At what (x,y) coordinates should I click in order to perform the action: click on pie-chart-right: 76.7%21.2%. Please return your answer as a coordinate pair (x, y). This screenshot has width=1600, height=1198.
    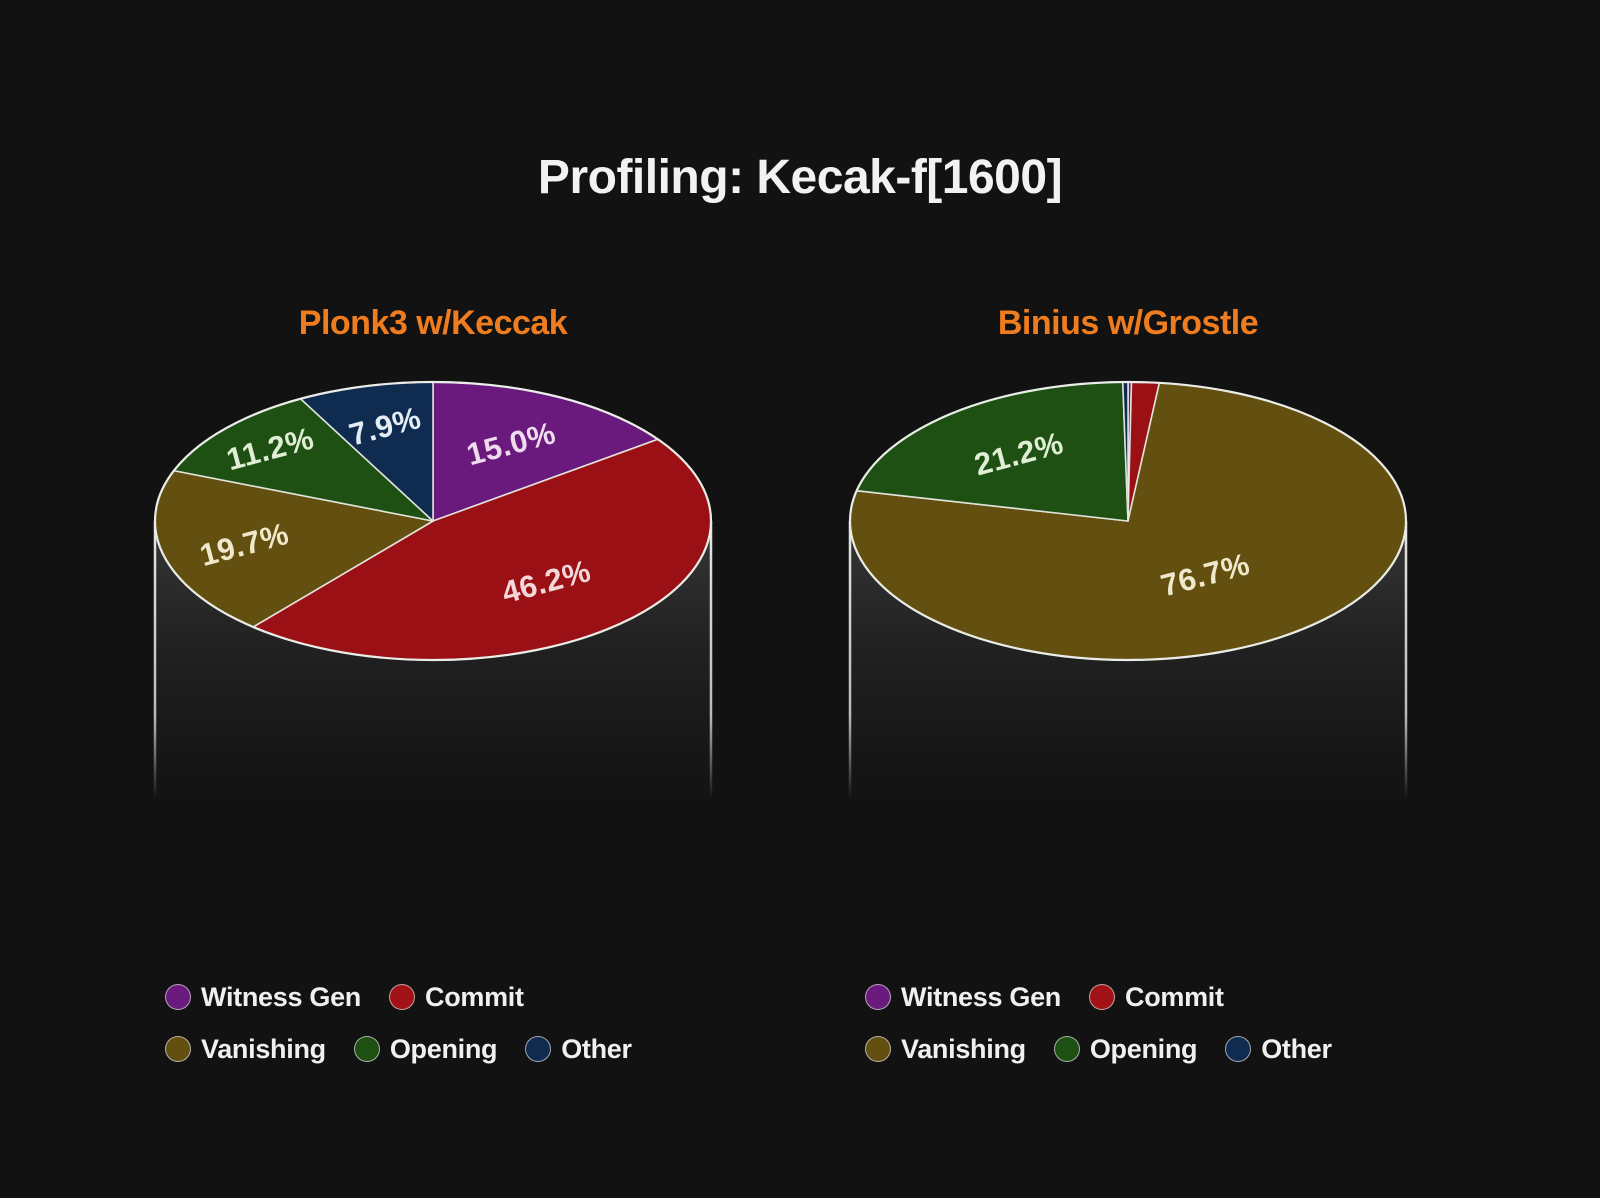
    Looking at the image, I should click on (1128, 595).